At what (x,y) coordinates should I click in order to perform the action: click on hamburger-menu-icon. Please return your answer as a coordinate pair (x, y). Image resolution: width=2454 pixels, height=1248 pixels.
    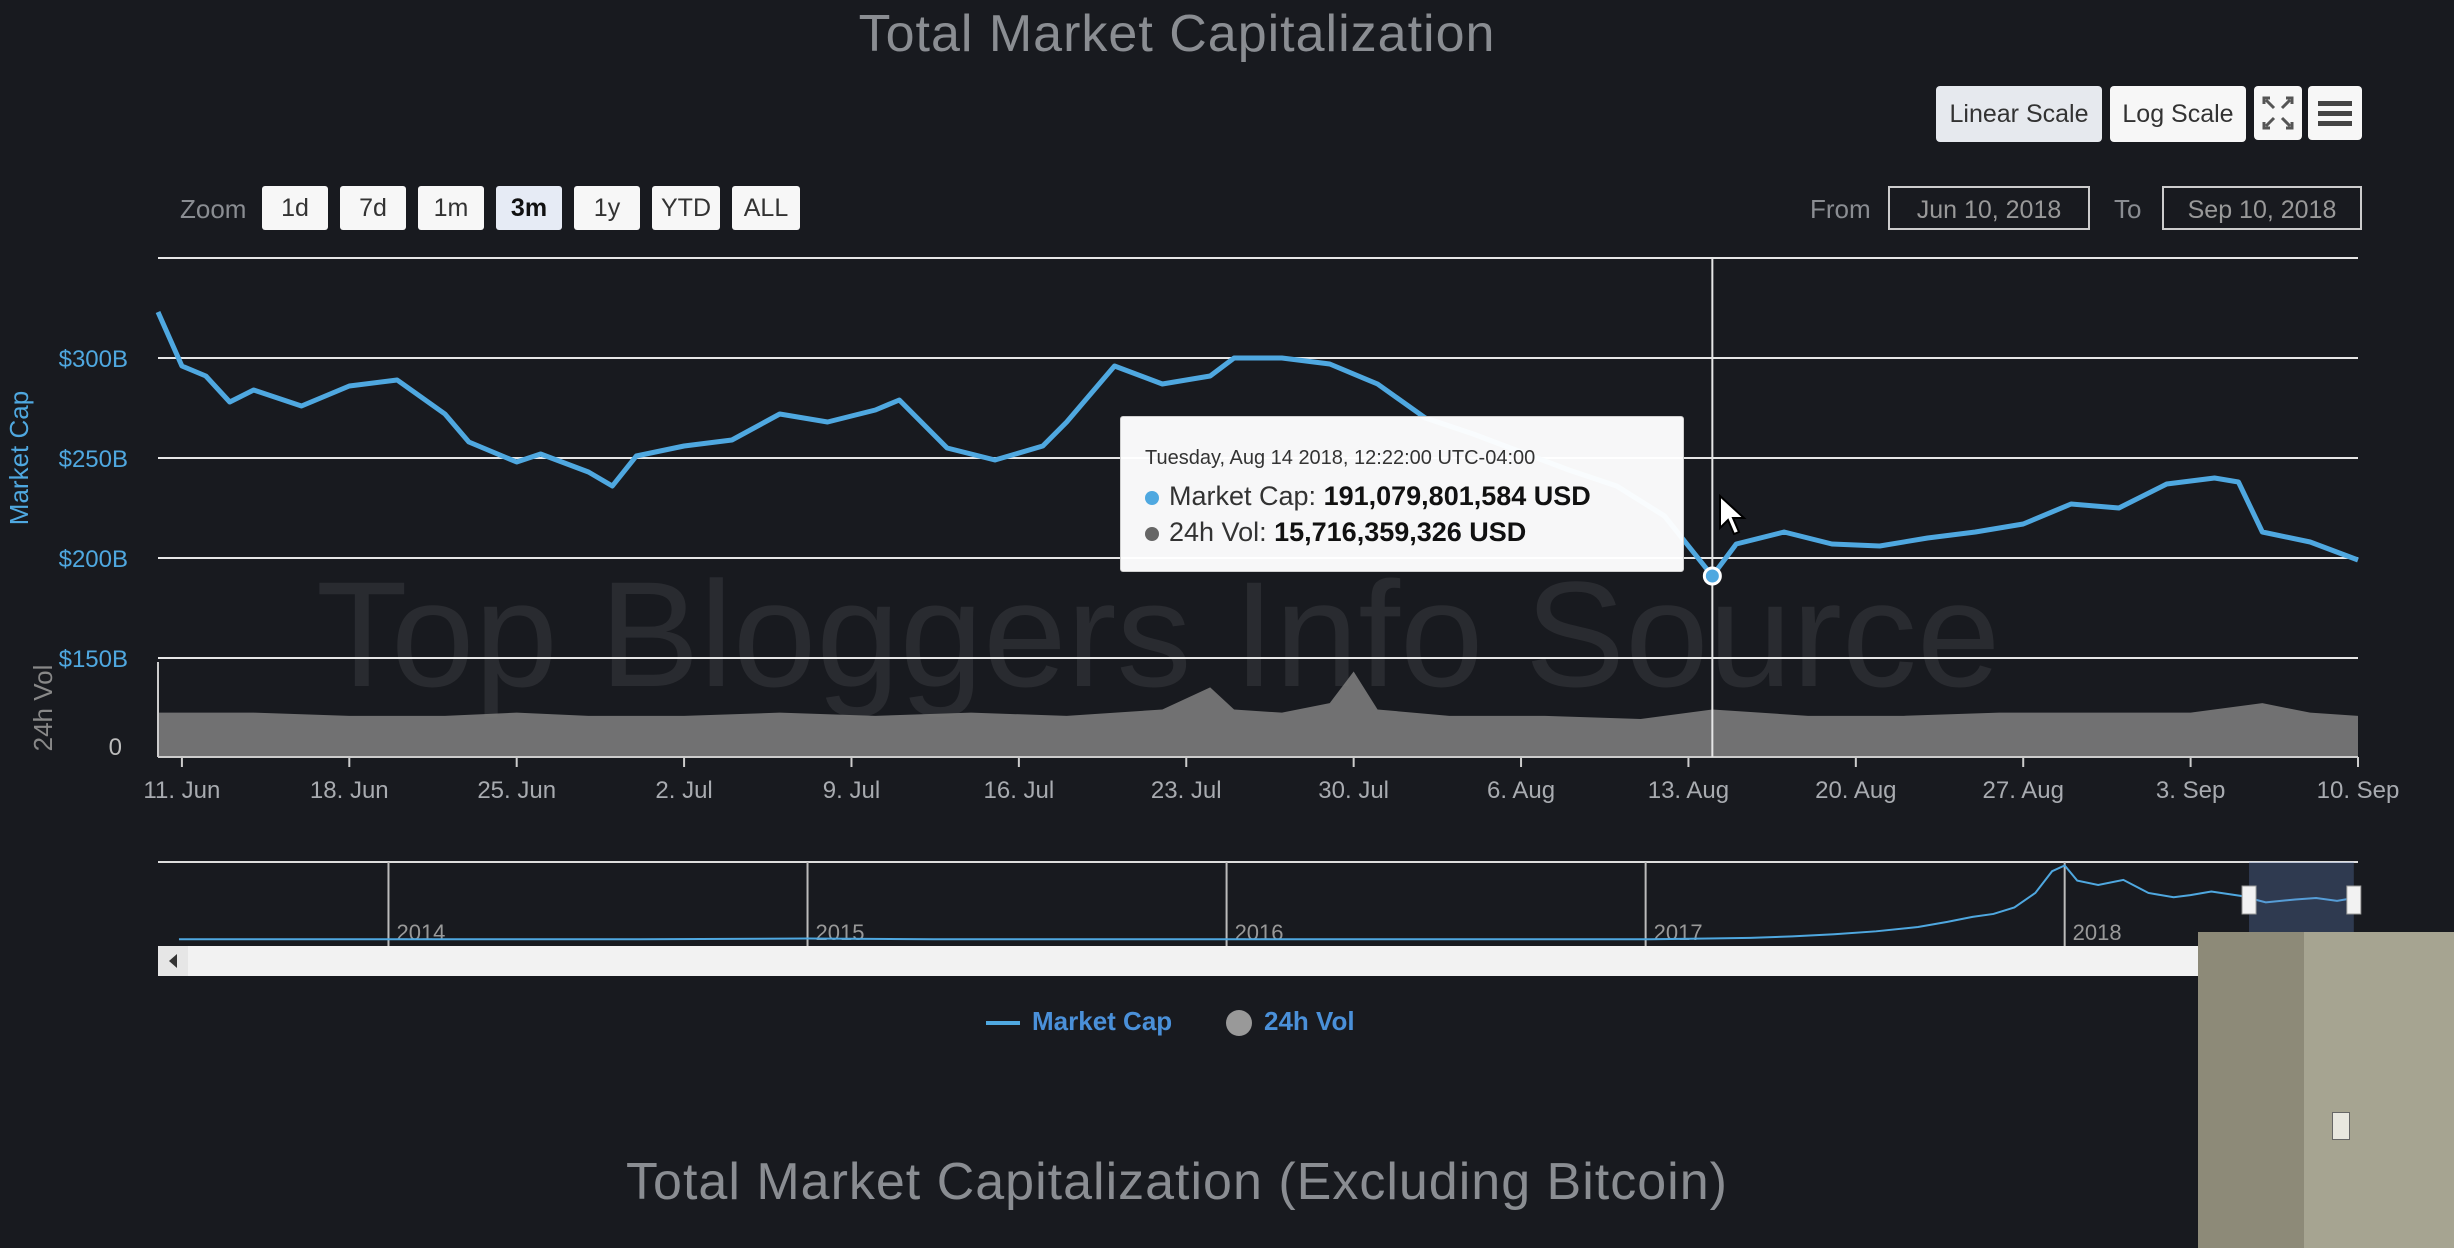
    Looking at the image, I should click on (2335, 113).